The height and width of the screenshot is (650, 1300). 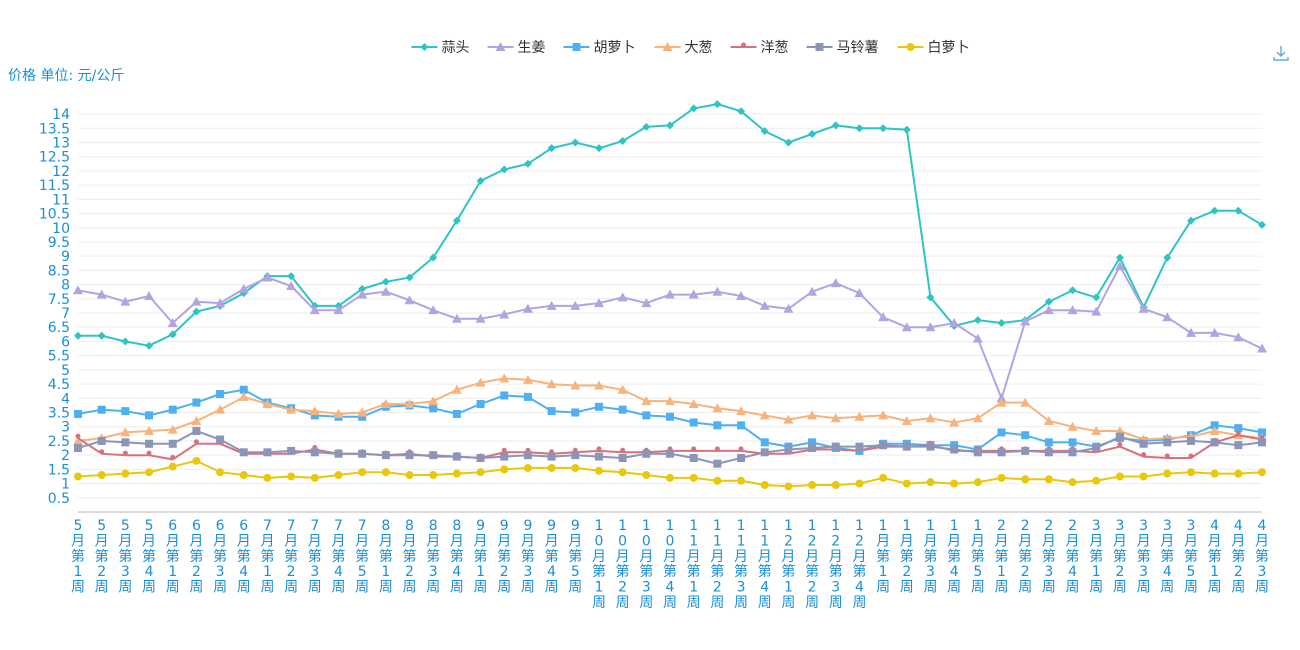 What do you see at coordinates (933, 48) in the screenshot?
I see `legend-item: 白萝卜` at bounding box center [933, 48].